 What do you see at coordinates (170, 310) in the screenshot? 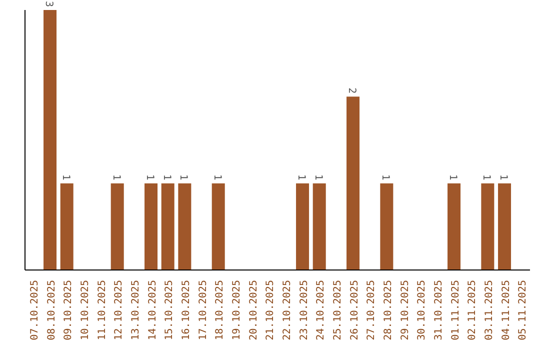
I see `x-tick-label: 15.10.2025` at bounding box center [170, 310].